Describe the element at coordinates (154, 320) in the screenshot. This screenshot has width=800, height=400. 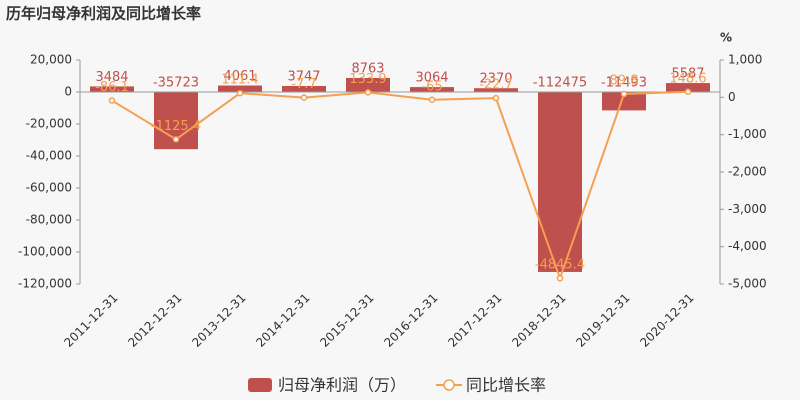
I see `x-tick-label: 2012-12-31` at that location.